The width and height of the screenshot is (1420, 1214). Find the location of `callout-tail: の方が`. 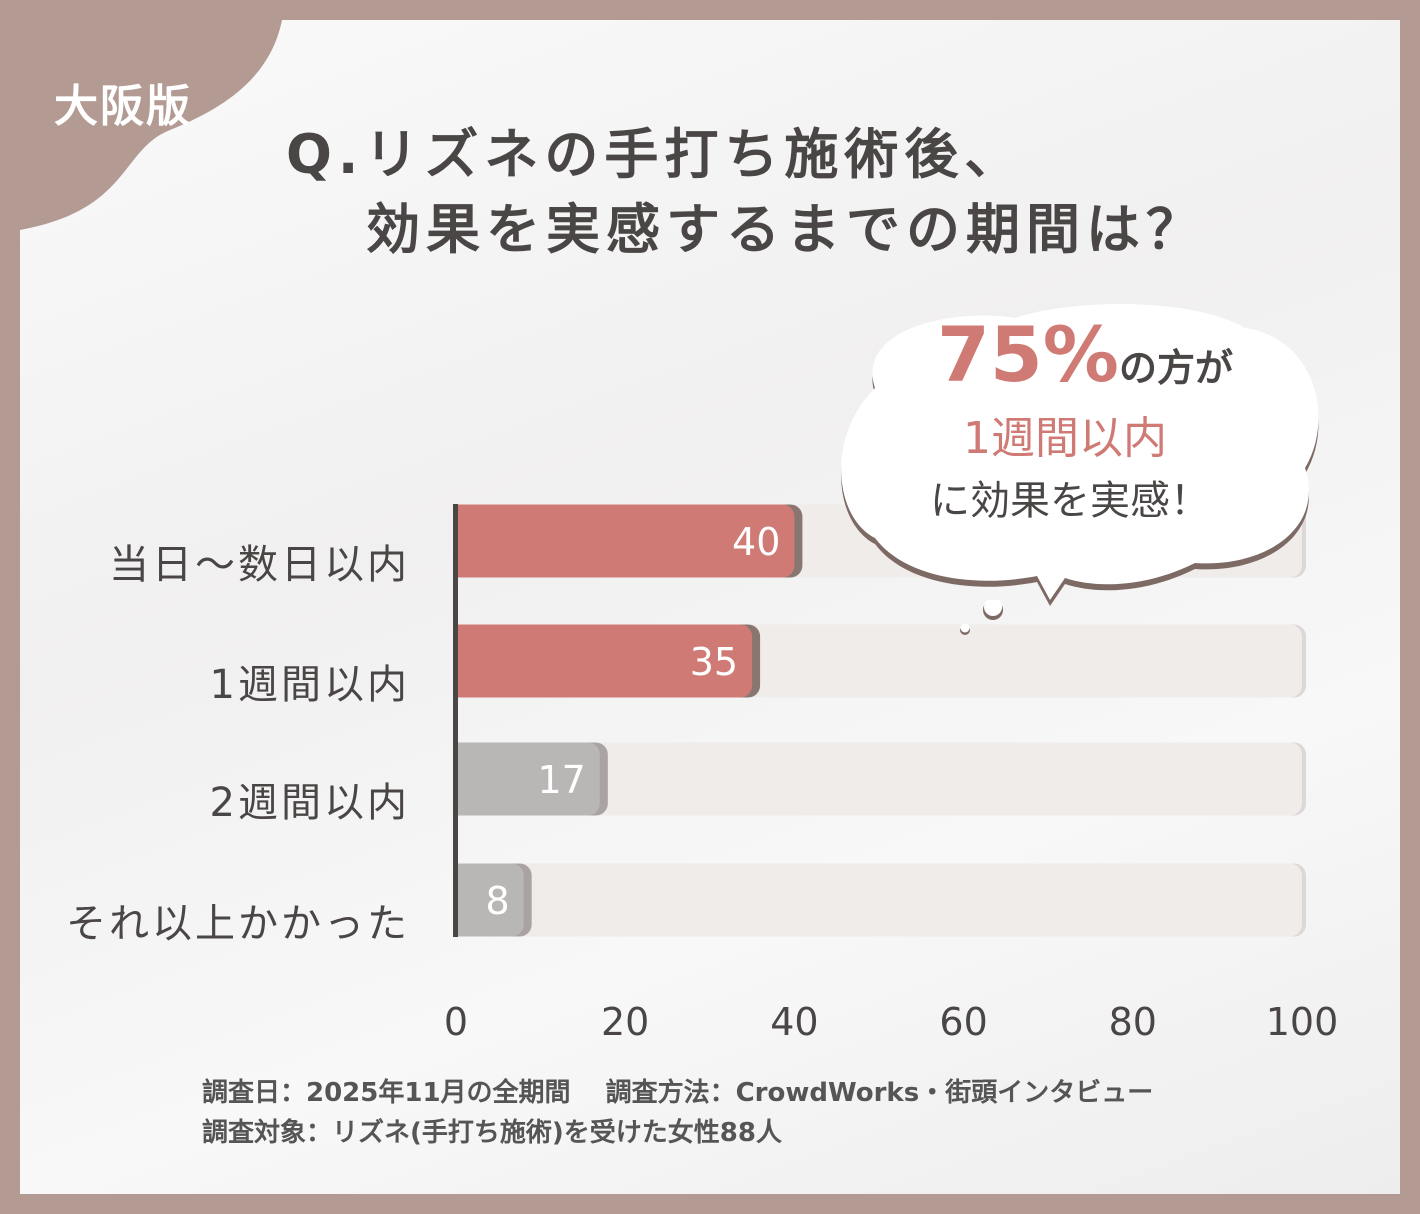

callout-tail: の方が is located at coordinates (1175, 368).